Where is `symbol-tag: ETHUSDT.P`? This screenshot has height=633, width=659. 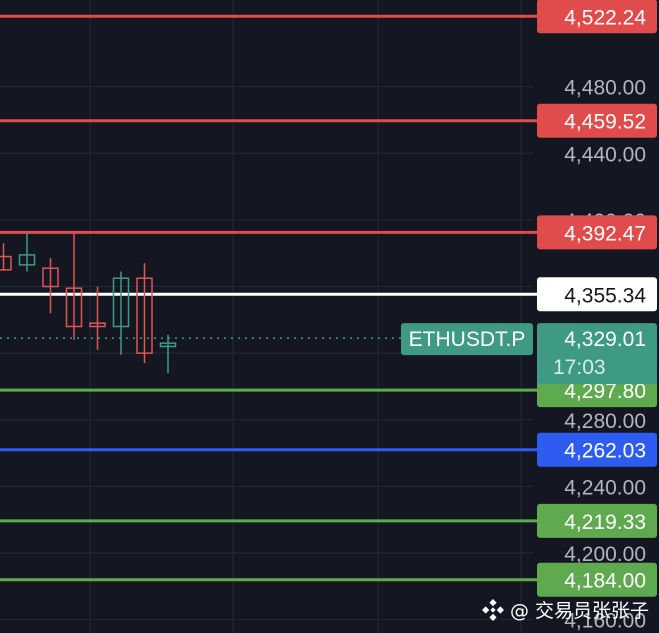 symbol-tag: ETHUSDT.P is located at coordinates (467, 339).